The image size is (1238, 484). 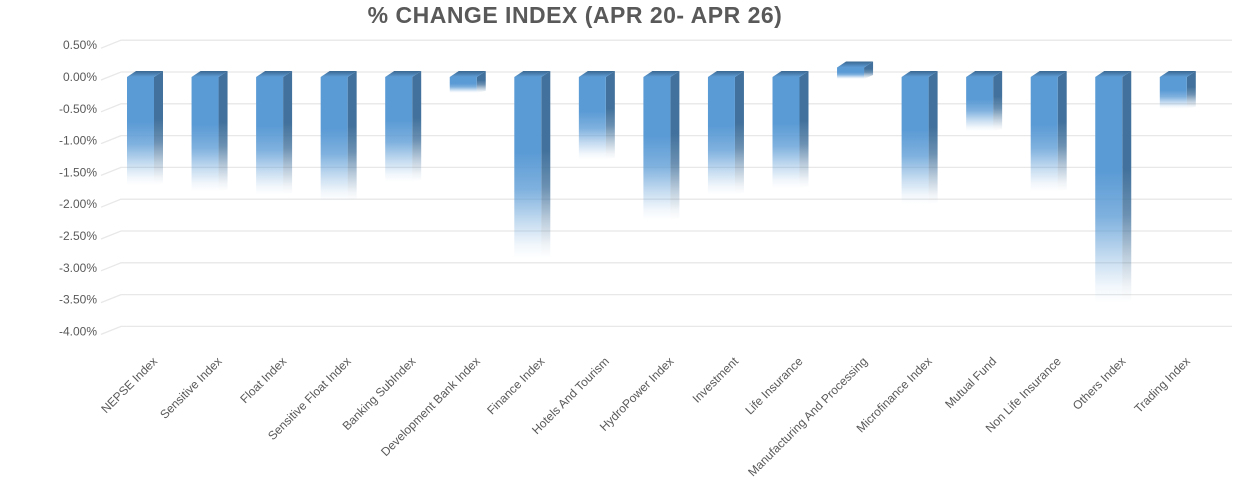 I want to click on x-category-label: NEPSE Index, so click(x=129, y=385).